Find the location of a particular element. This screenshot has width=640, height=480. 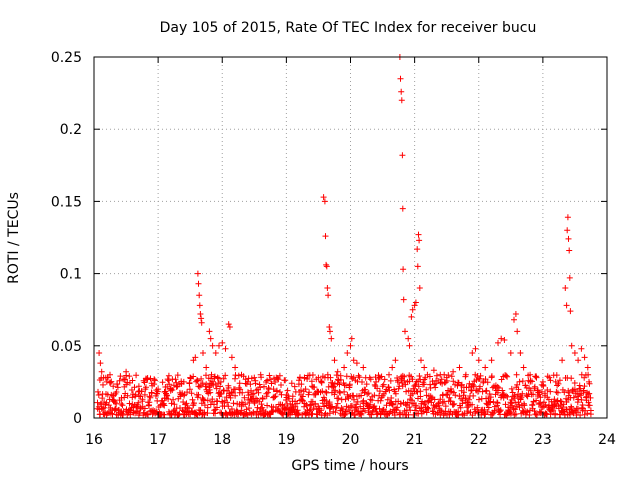

x-tick-label: 19 is located at coordinates (286, 440).